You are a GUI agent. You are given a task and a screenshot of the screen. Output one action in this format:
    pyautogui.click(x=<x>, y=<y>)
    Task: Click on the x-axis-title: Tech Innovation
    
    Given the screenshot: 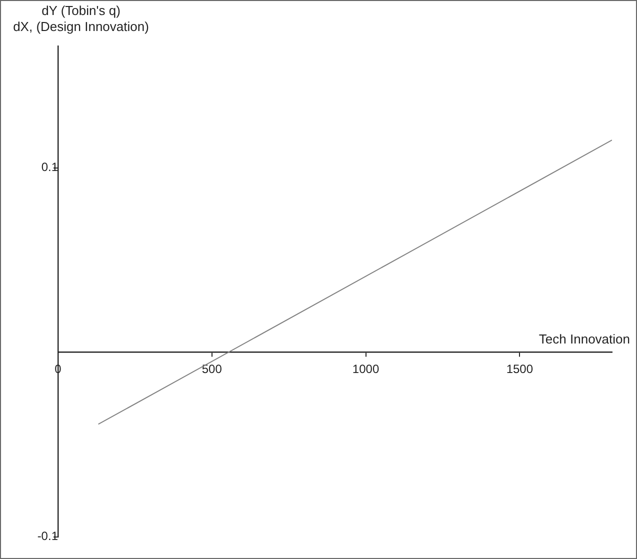 What is the action you would take?
    pyautogui.click(x=584, y=338)
    